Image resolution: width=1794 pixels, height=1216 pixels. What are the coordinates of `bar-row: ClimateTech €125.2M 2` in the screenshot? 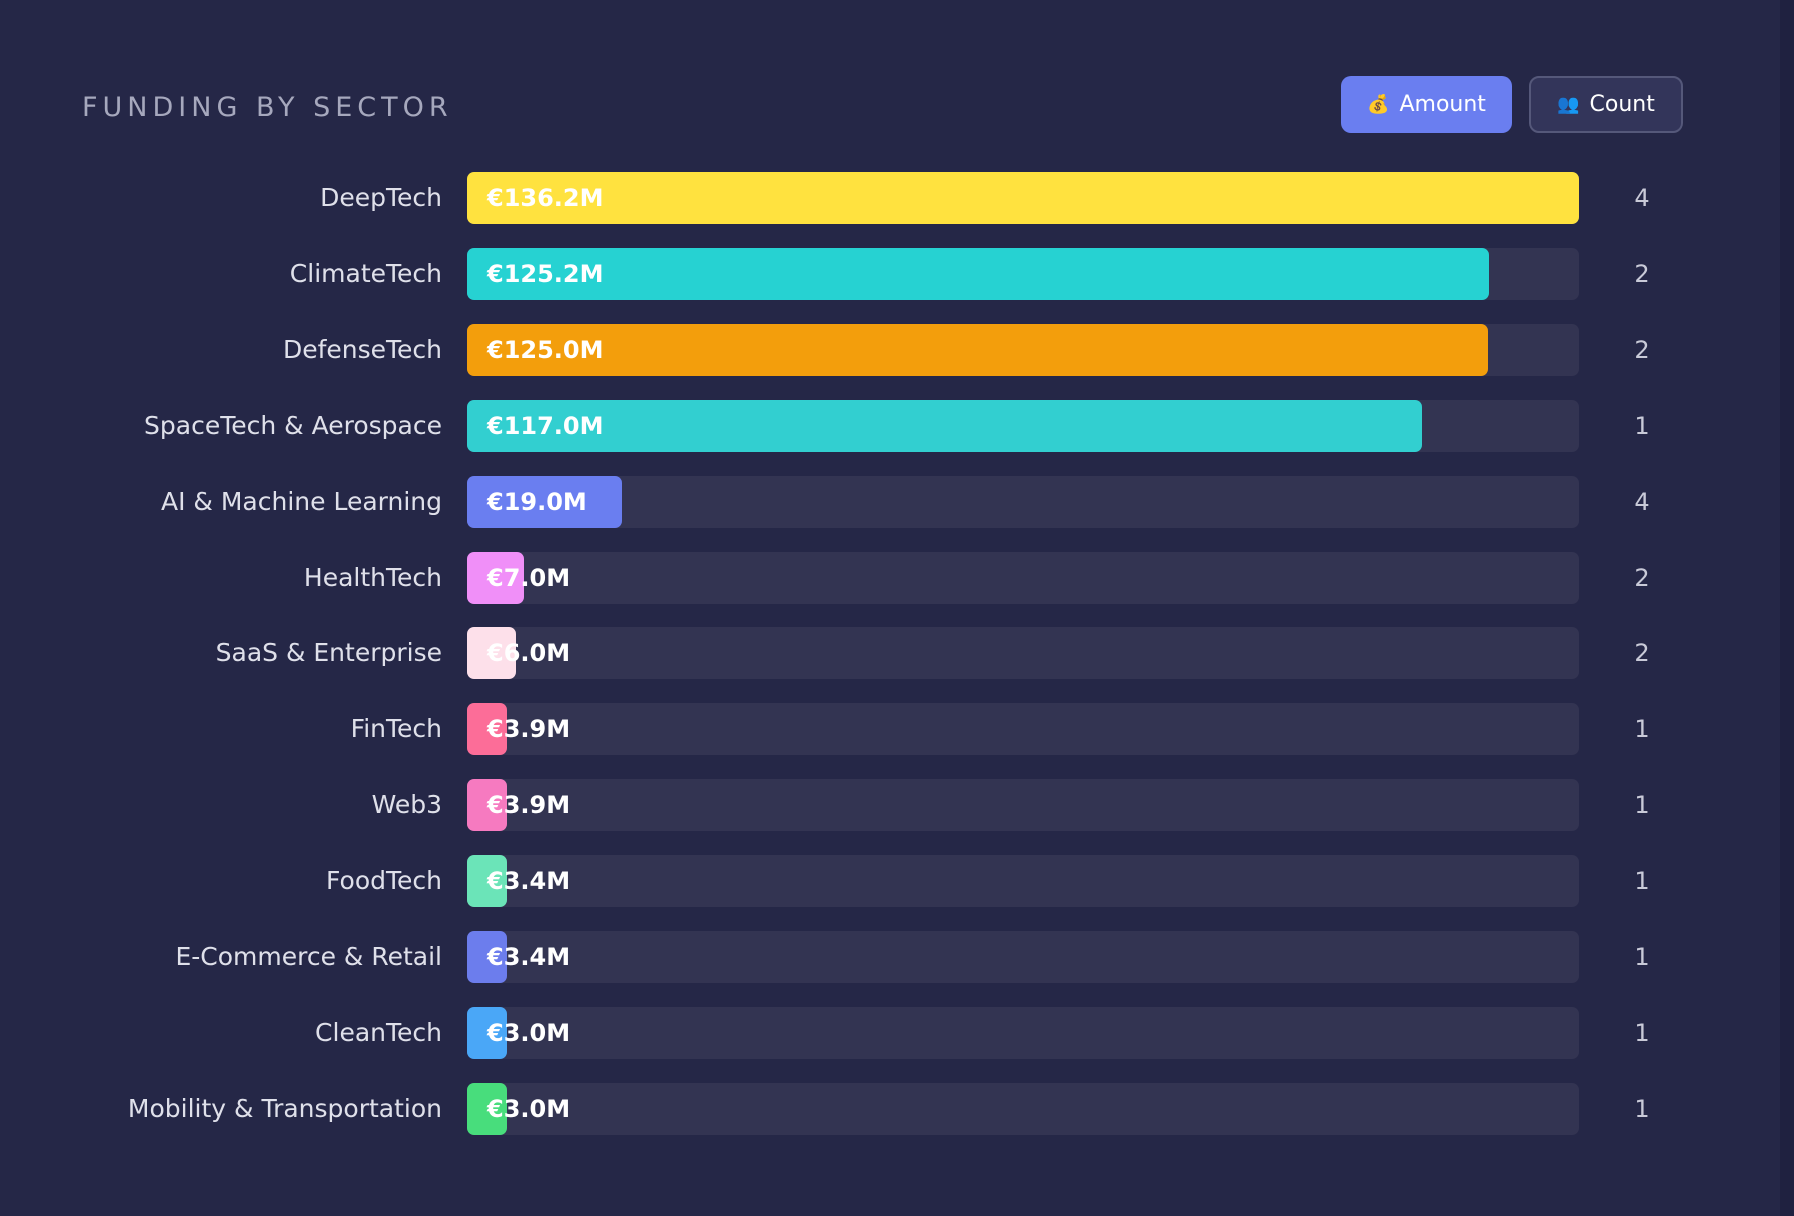 It's located at (890, 274).